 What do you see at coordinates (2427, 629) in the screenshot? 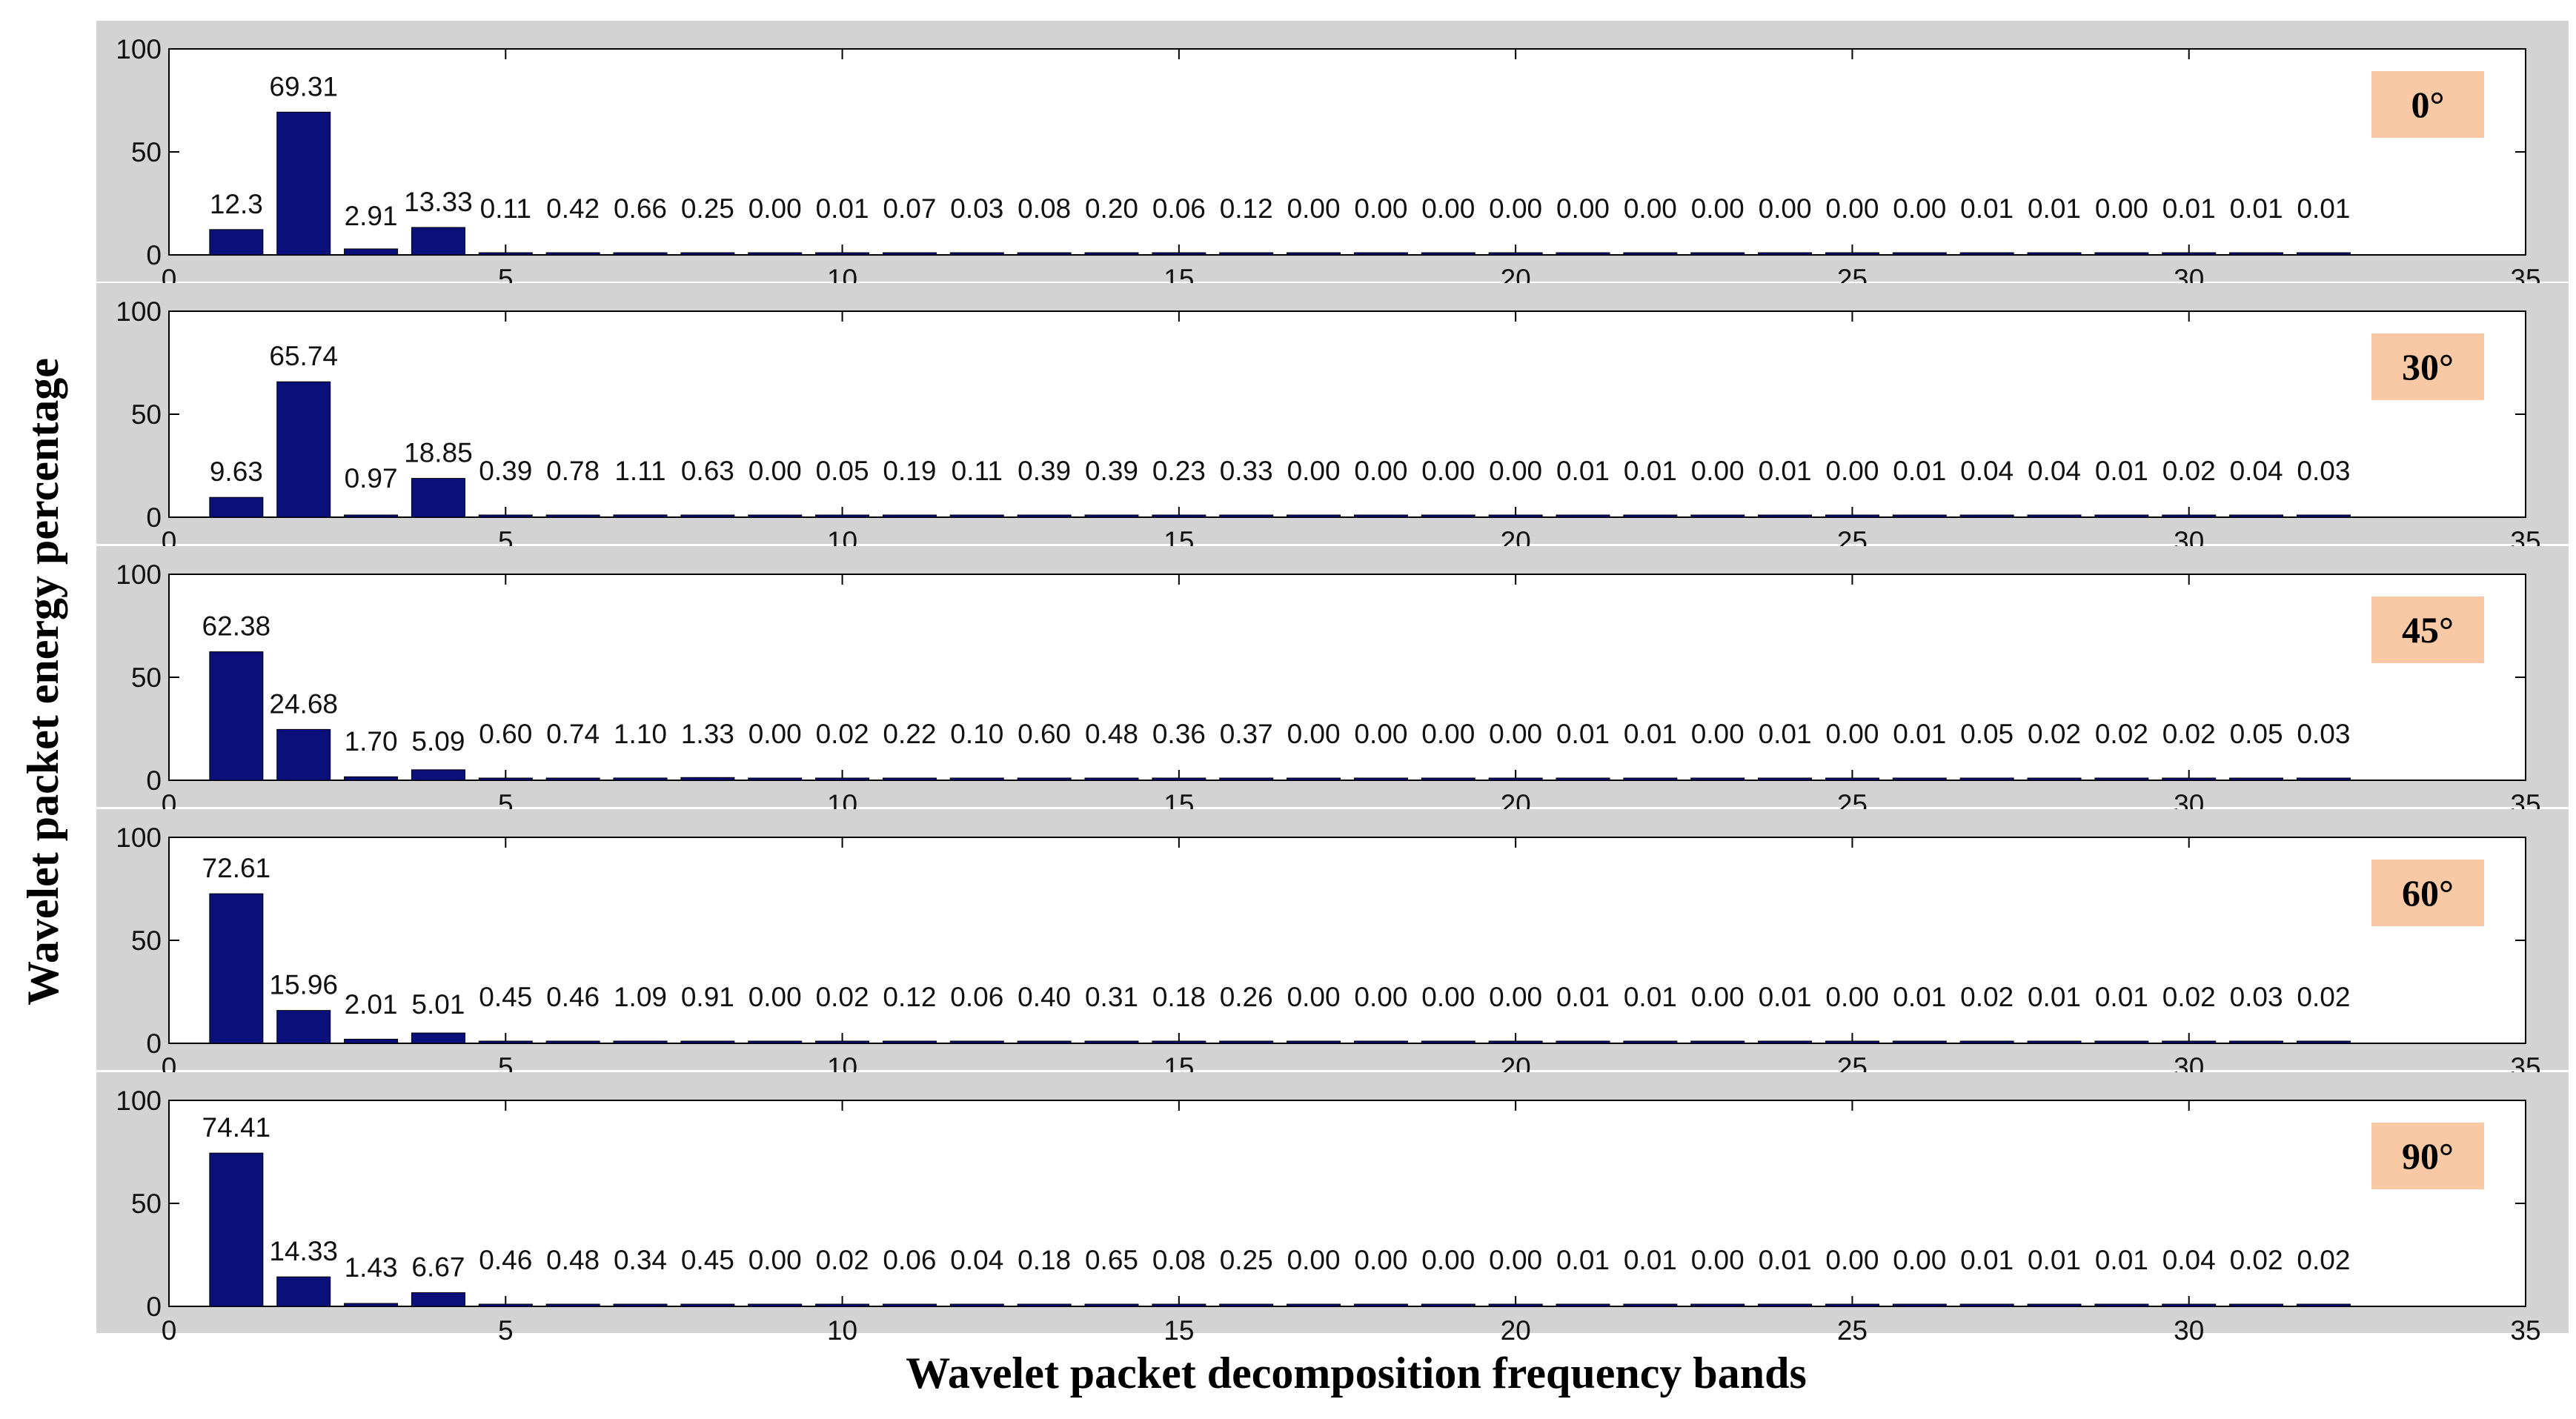
I see `angle-box` at bounding box center [2427, 629].